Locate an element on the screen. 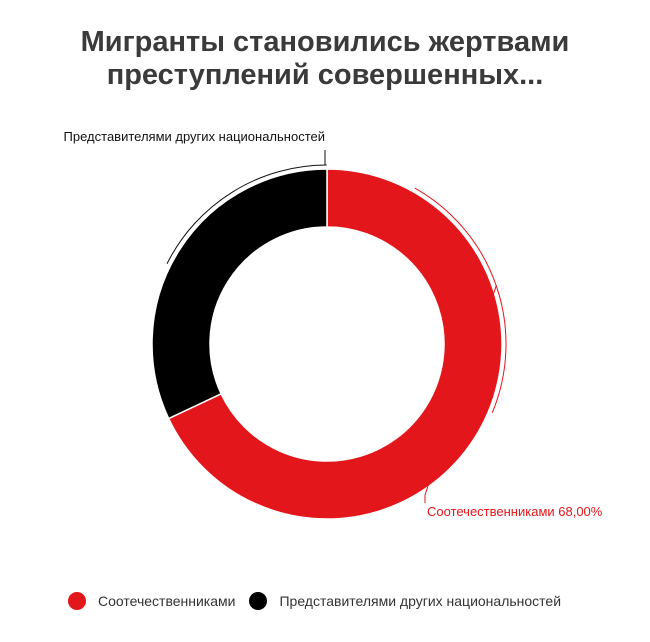  data-label-other-nationalities: Представителями других национальностей is located at coordinates (194, 136).